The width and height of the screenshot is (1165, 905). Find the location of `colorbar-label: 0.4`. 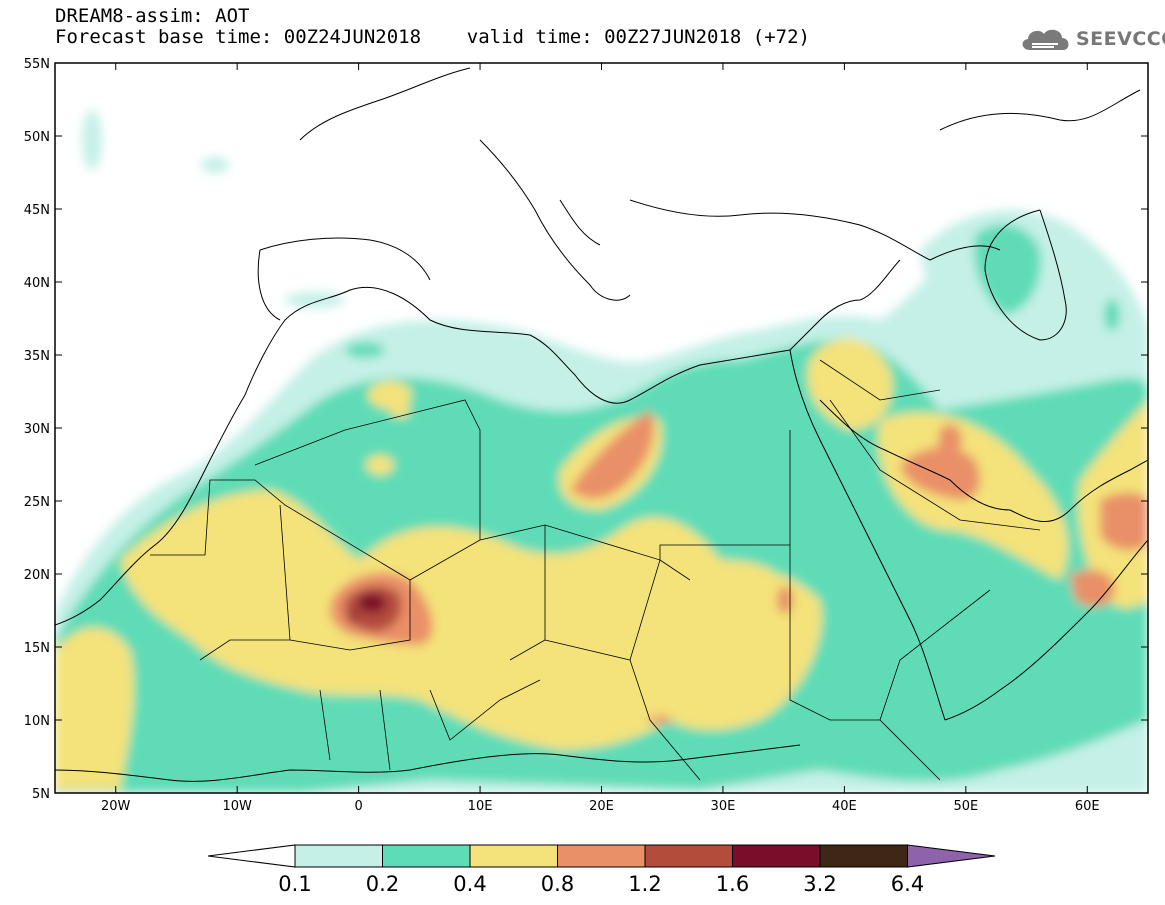

colorbar-label: 0.4 is located at coordinates (469, 884).